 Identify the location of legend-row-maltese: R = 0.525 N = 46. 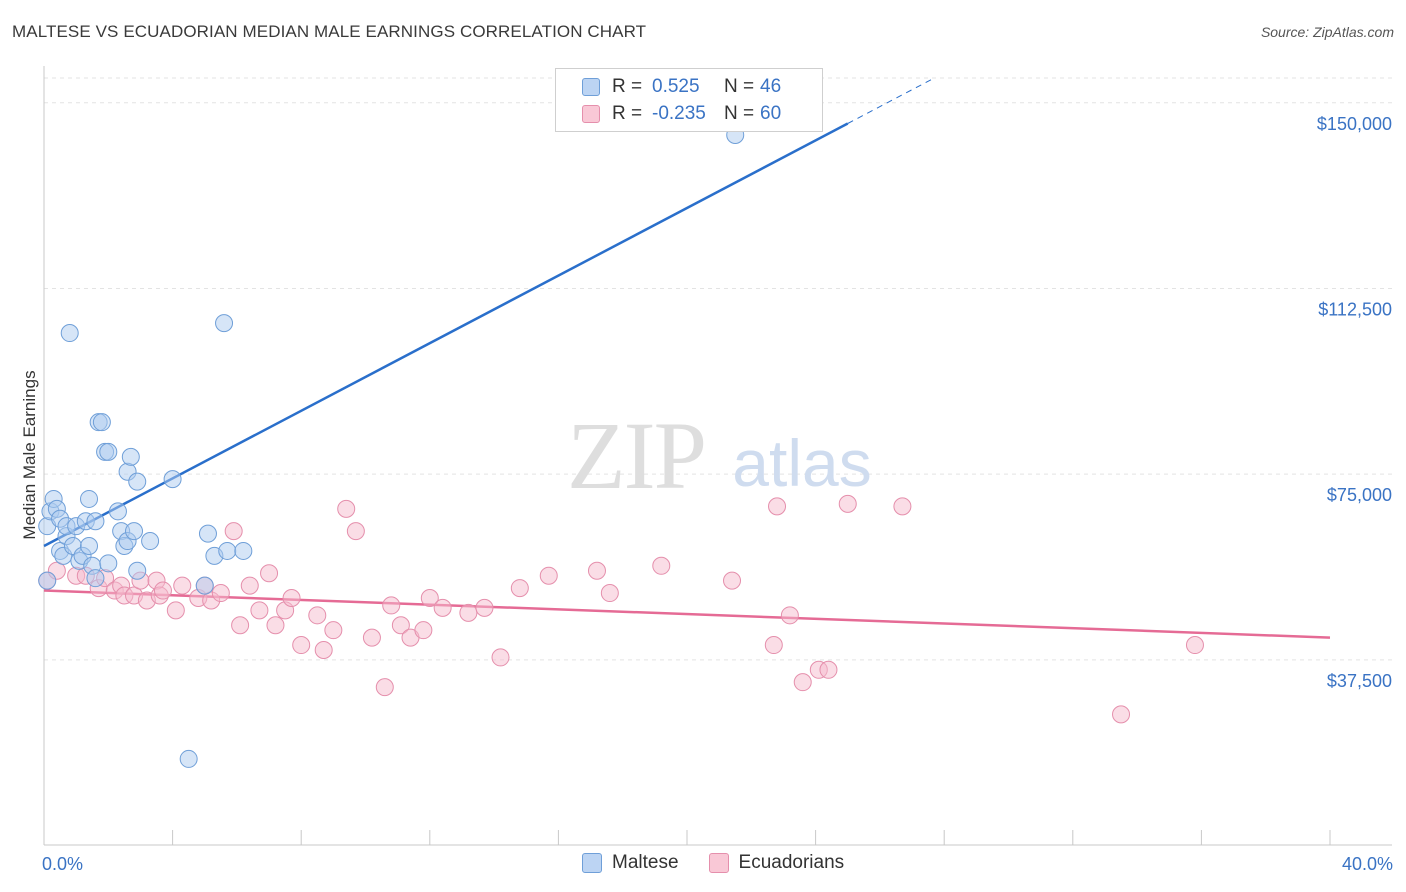
(681, 87).